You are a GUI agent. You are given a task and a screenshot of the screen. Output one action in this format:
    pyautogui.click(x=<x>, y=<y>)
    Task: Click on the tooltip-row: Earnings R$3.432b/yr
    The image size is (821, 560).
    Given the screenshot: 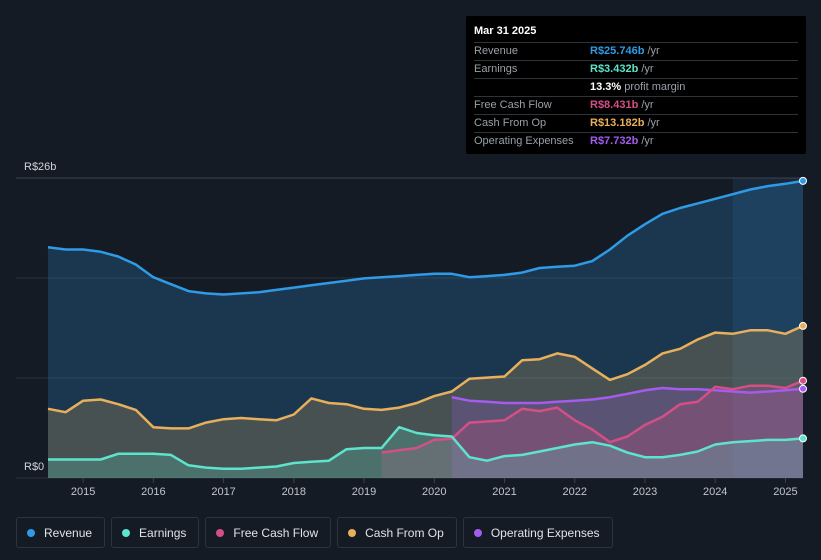 What is the action you would take?
    pyautogui.click(x=636, y=70)
    